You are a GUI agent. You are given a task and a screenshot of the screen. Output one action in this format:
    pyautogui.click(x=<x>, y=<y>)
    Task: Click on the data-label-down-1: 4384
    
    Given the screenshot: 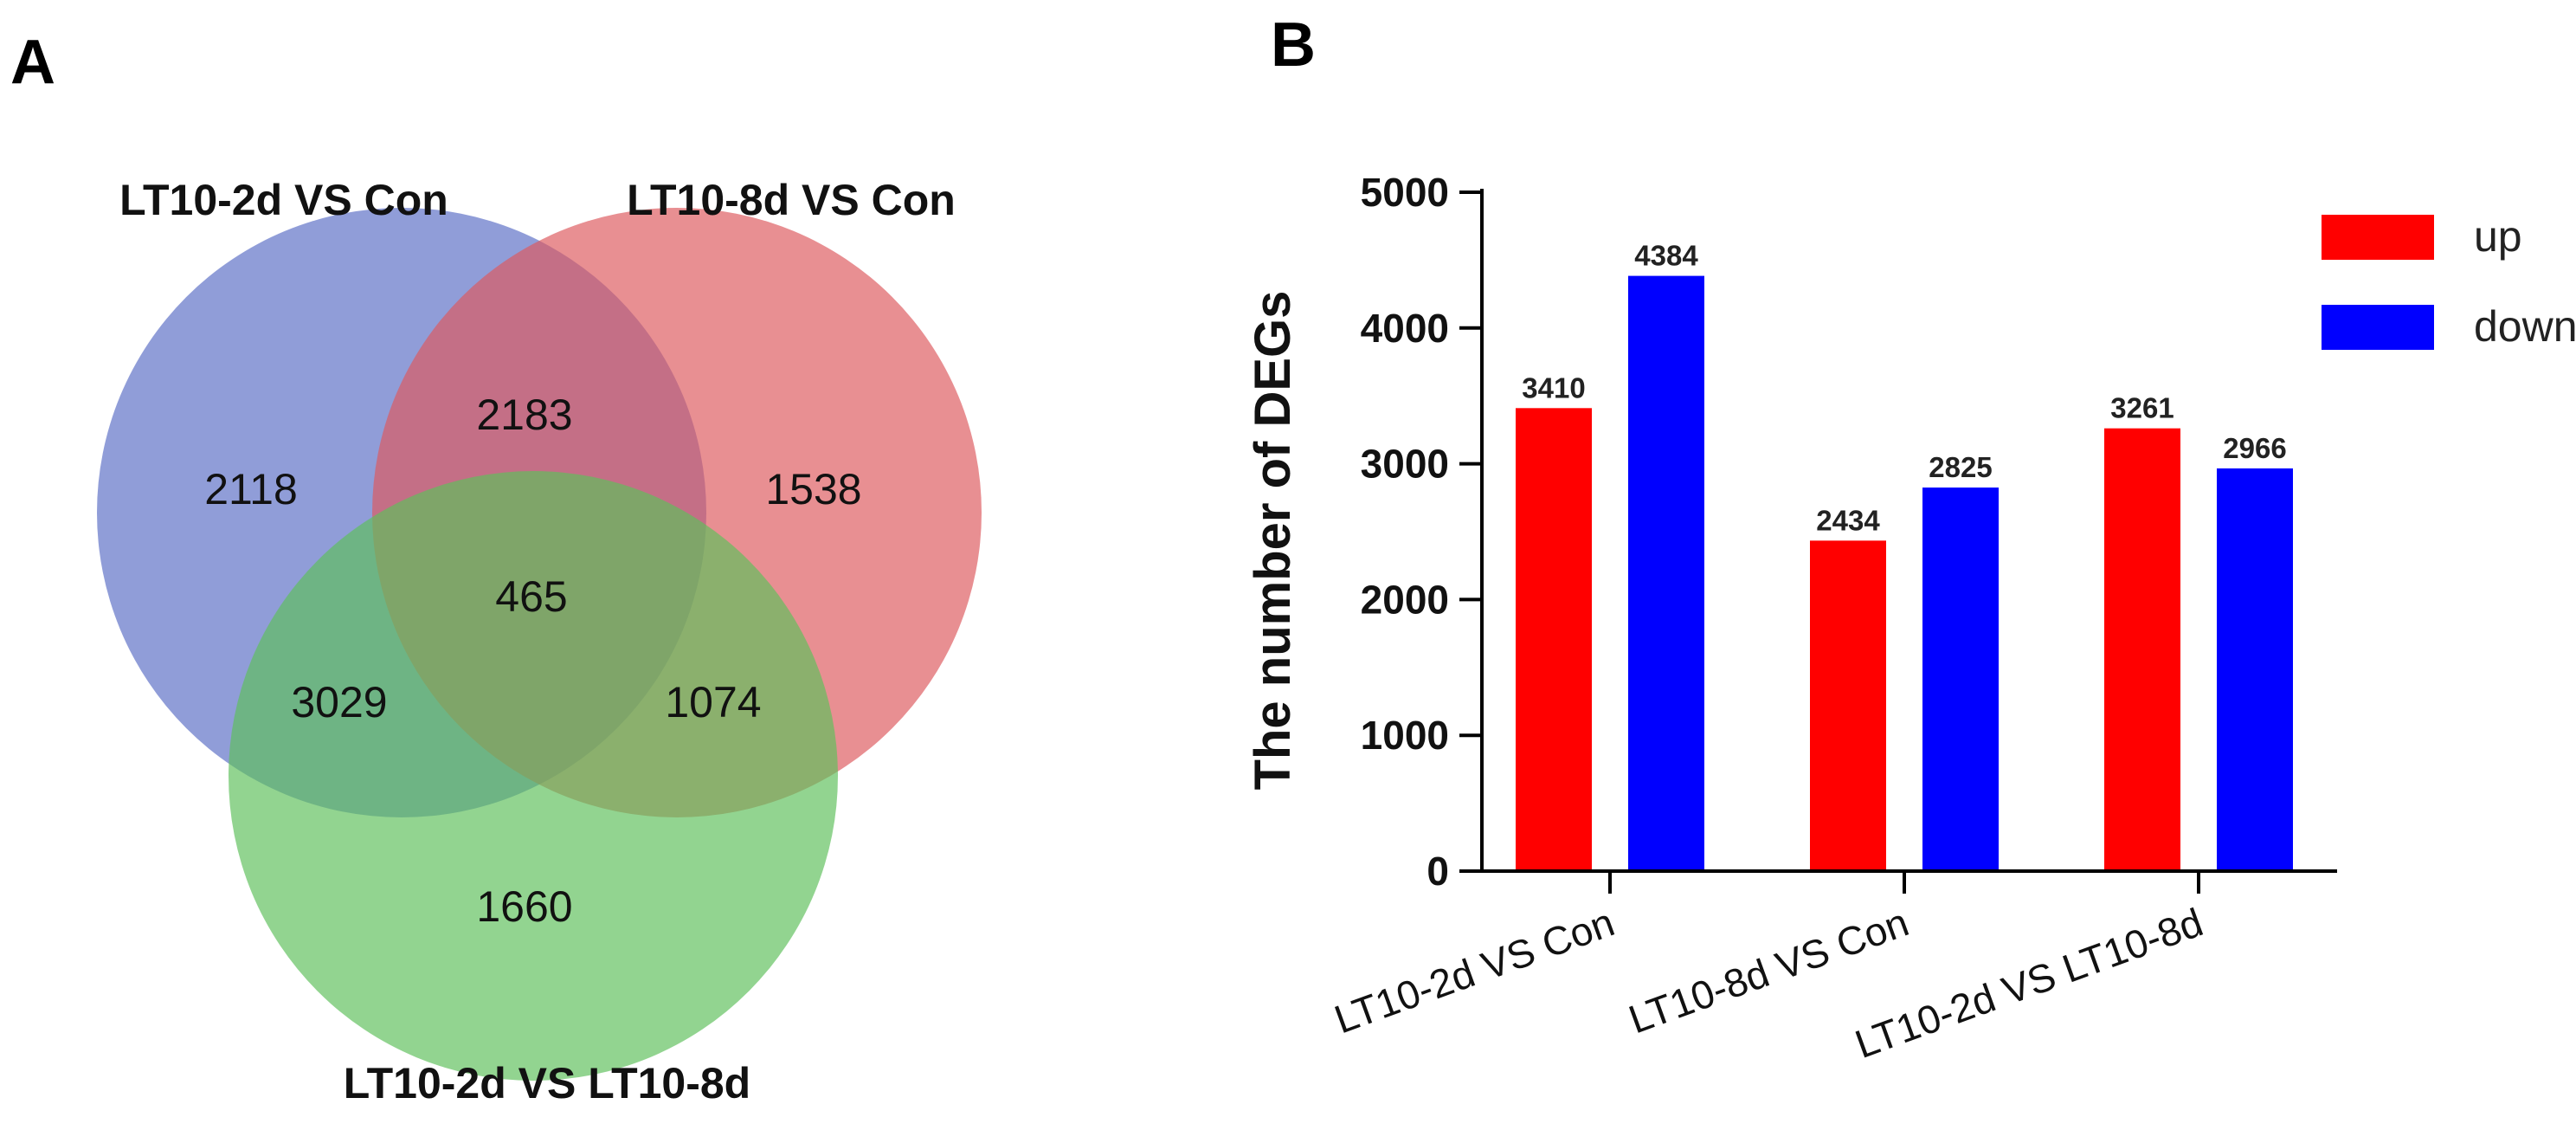 What is the action you would take?
    pyautogui.click(x=1666, y=256)
    